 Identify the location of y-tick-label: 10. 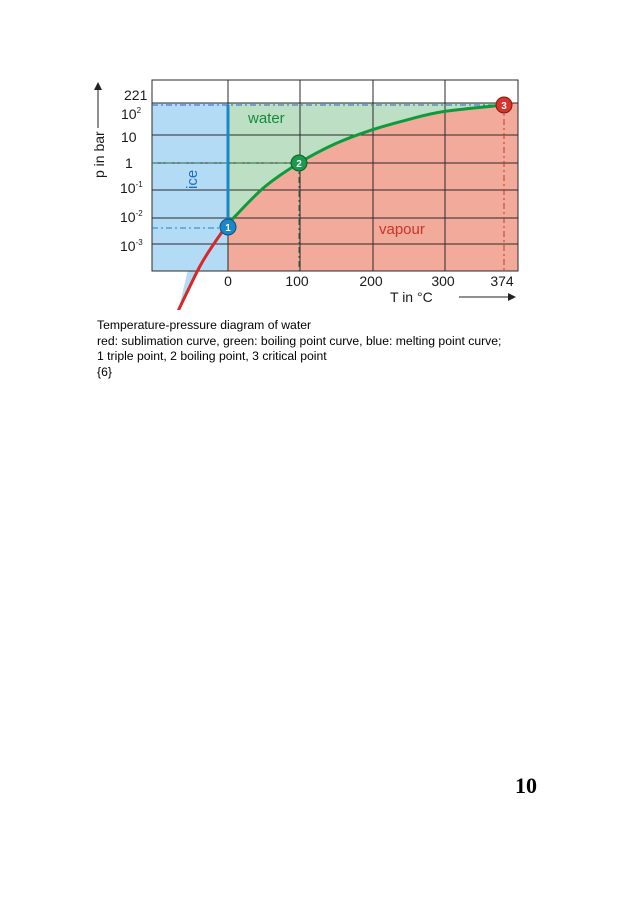
(129, 137).